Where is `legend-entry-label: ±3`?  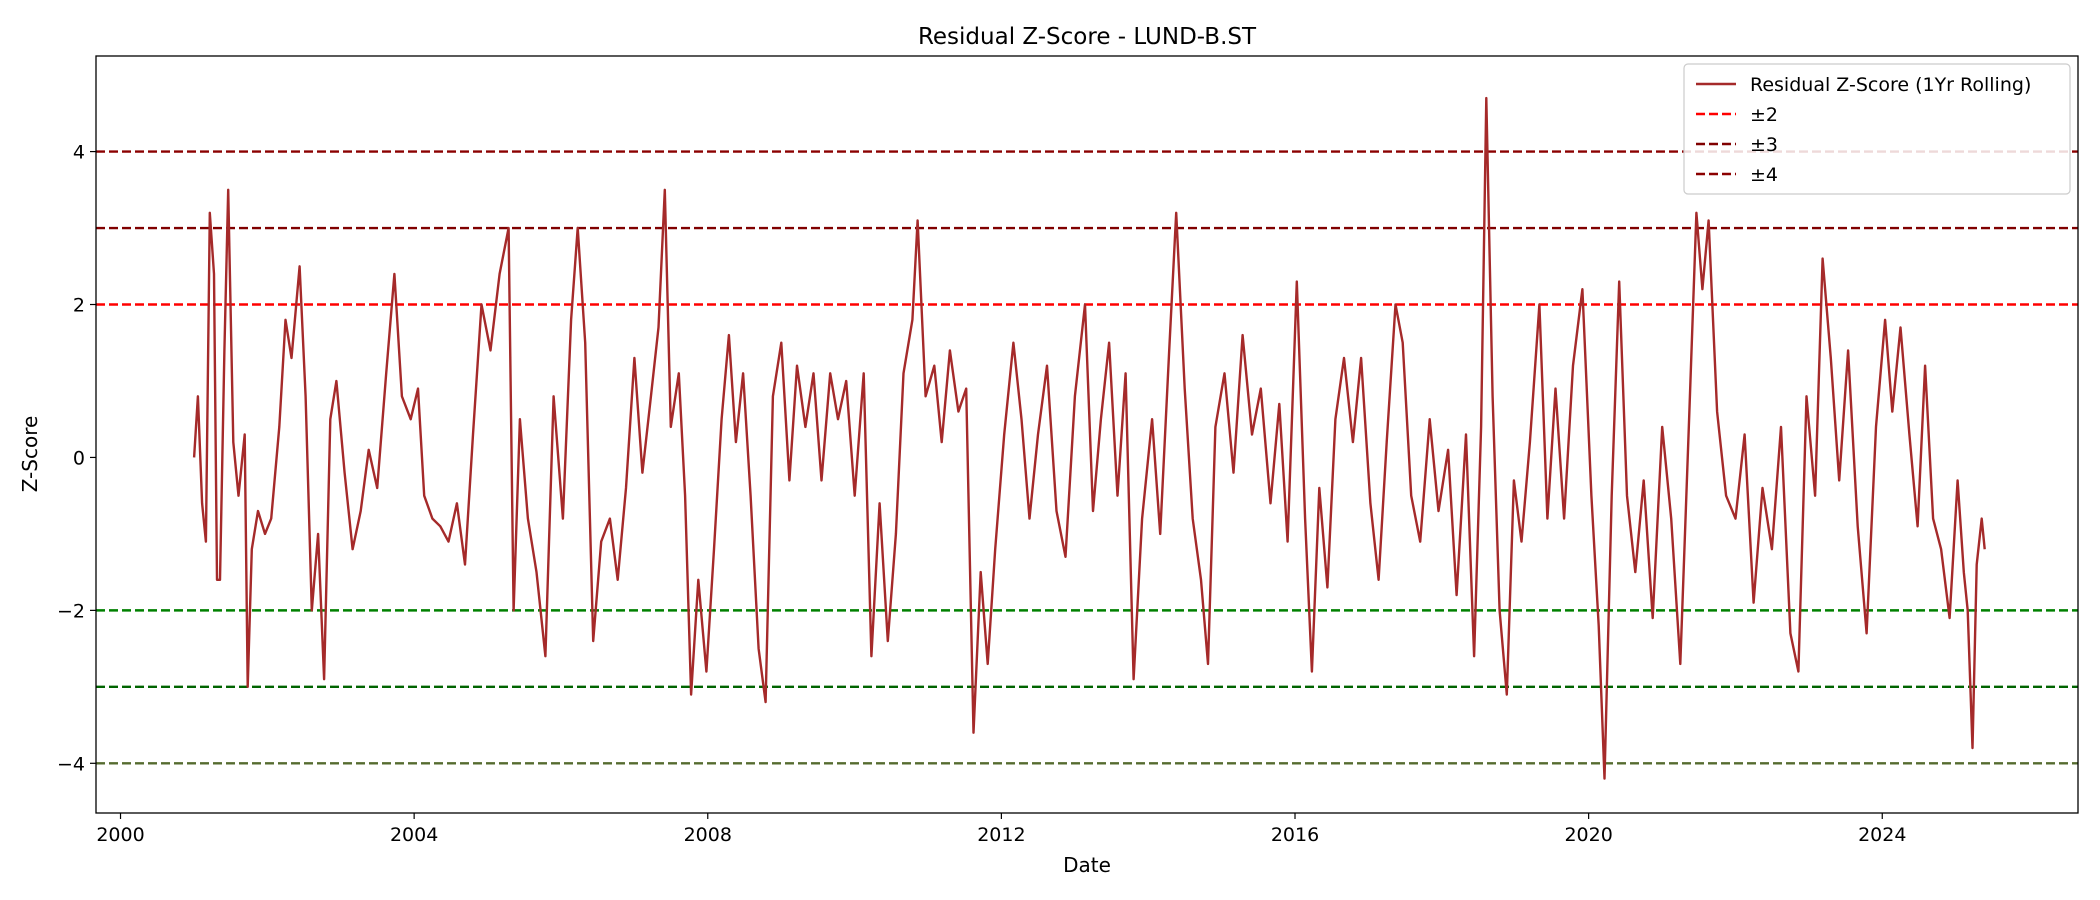 legend-entry-label: ±3 is located at coordinates (1764, 145).